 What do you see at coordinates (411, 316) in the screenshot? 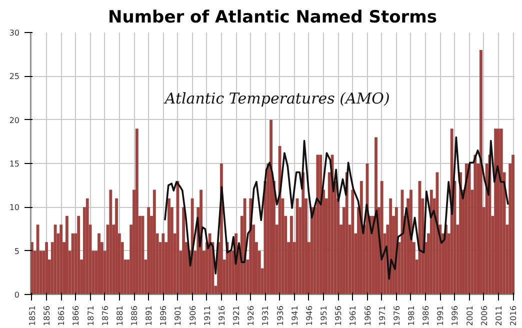
I see `x-tick-label: 1981` at bounding box center [411, 316].